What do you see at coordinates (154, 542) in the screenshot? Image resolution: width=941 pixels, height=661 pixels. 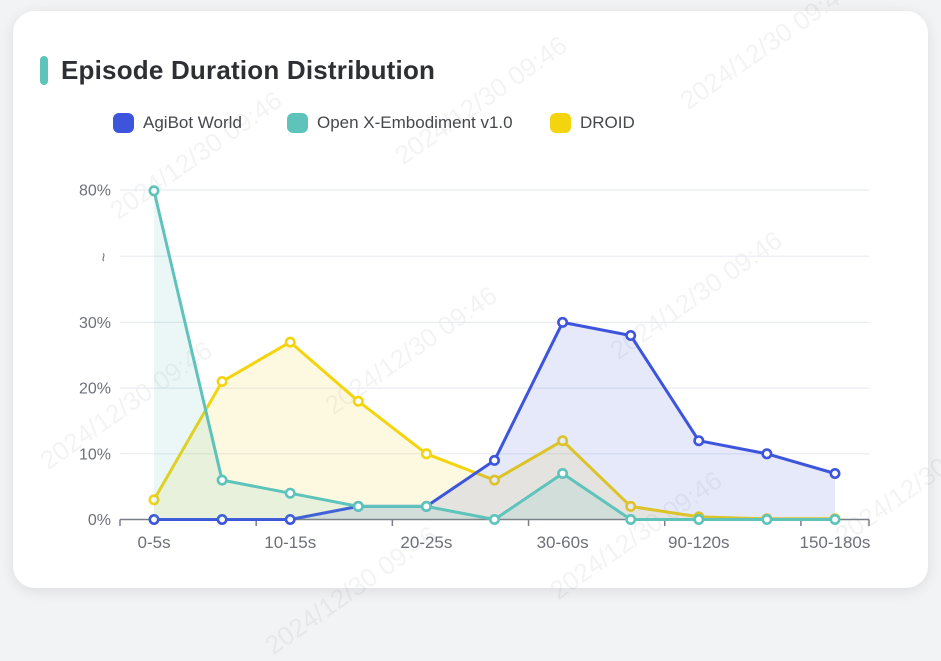 I see `x-axis-label: 0-5s` at bounding box center [154, 542].